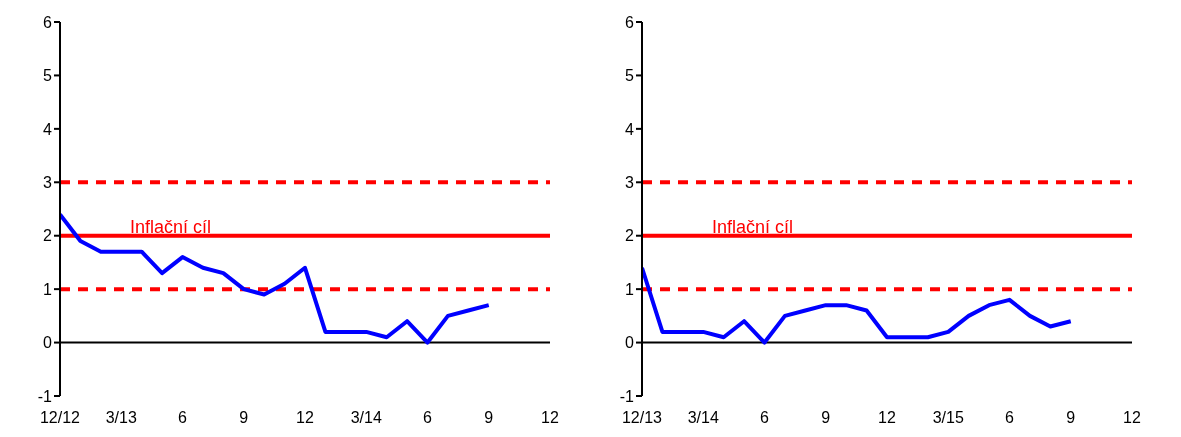 This screenshot has height=437, width=1181. What do you see at coordinates (60, 418) in the screenshot?
I see `x-tick-label: 12/12` at bounding box center [60, 418].